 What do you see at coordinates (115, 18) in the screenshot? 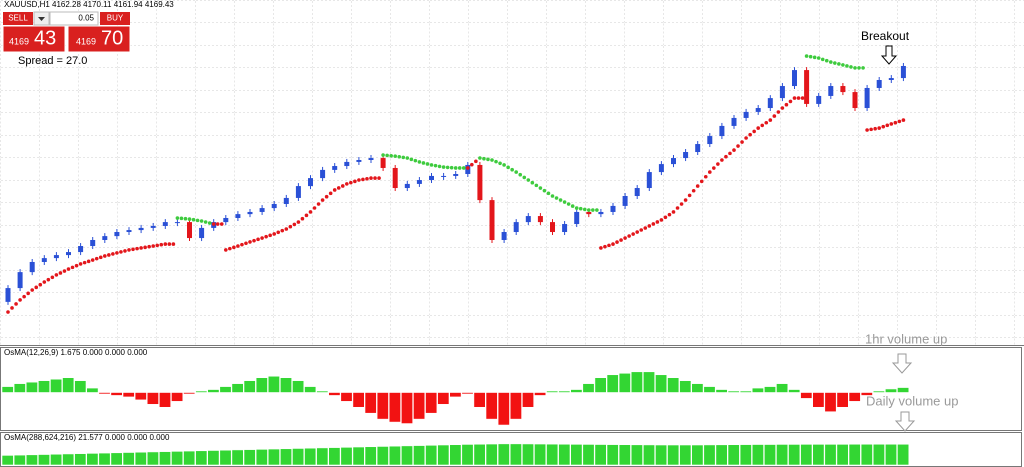
I see `buy-button` at bounding box center [115, 18].